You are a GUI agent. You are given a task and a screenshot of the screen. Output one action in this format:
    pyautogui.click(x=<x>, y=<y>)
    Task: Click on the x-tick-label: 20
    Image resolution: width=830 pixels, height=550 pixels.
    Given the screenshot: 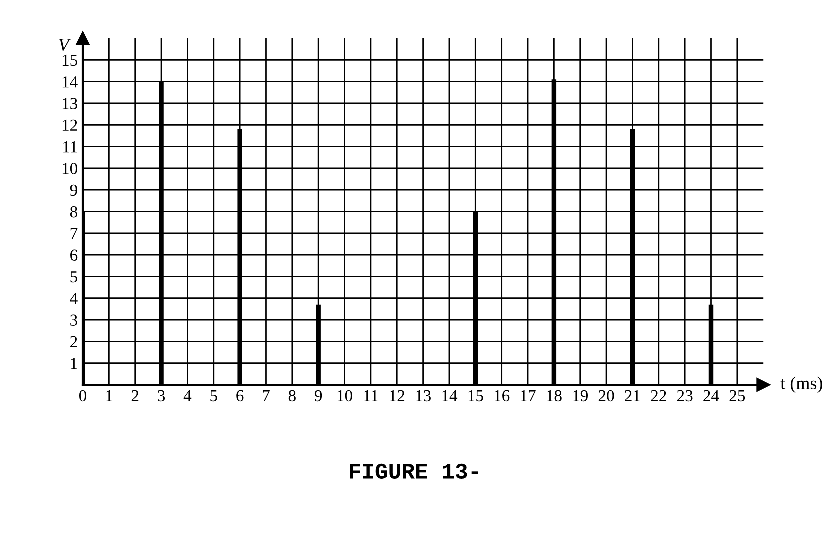 What is the action you would take?
    pyautogui.click(x=606, y=396)
    